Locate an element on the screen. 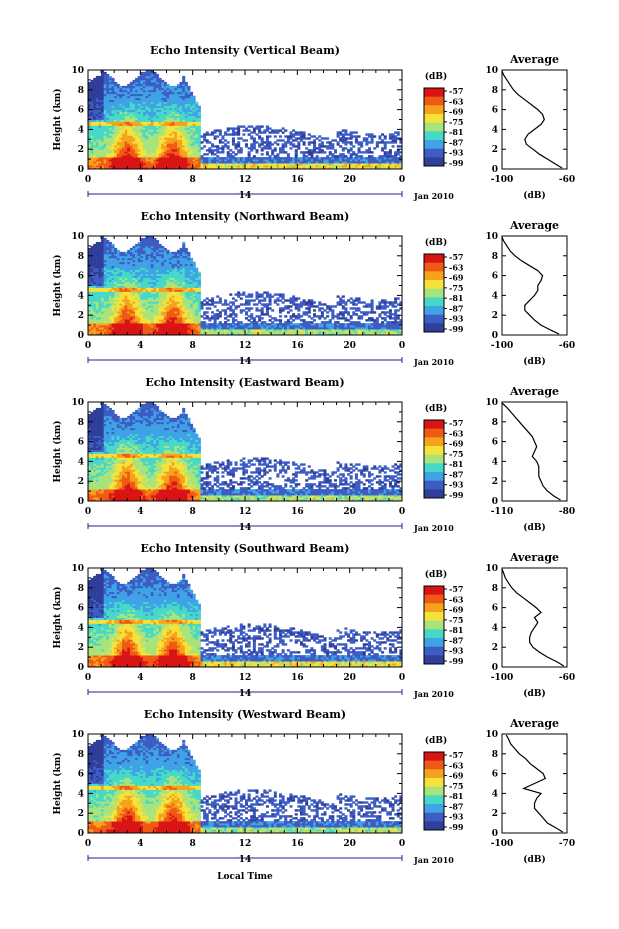 This screenshot has width=619, height=929. average-x-tick-label: -100 is located at coordinates (502, 180).